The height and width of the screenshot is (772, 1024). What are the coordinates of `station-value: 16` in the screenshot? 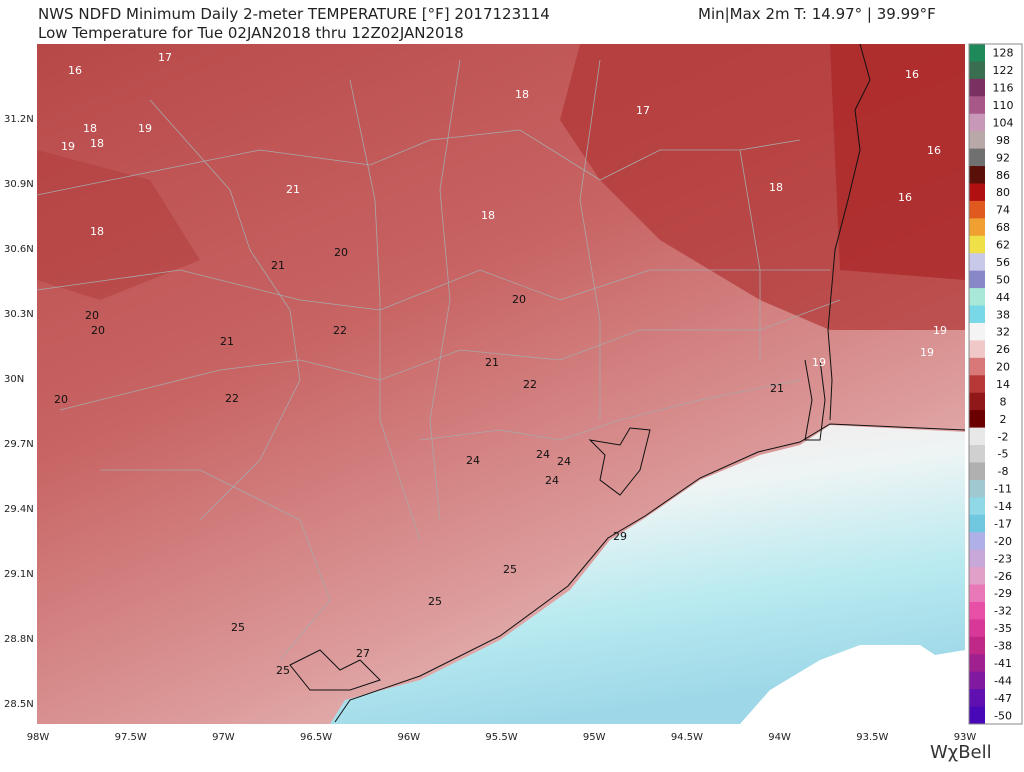 It's located at (75, 70).